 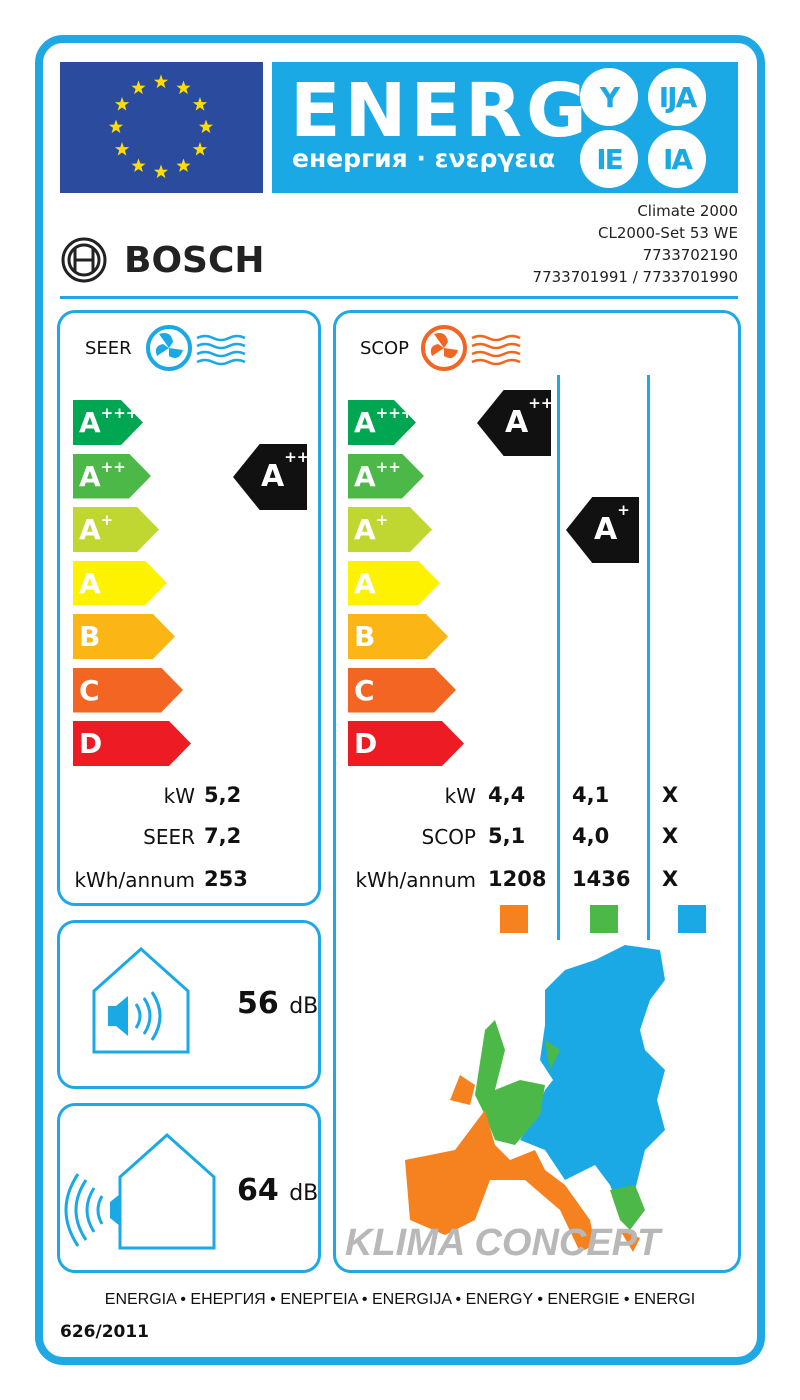 I want to click on scale-plus: +++, so click(x=119, y=413).